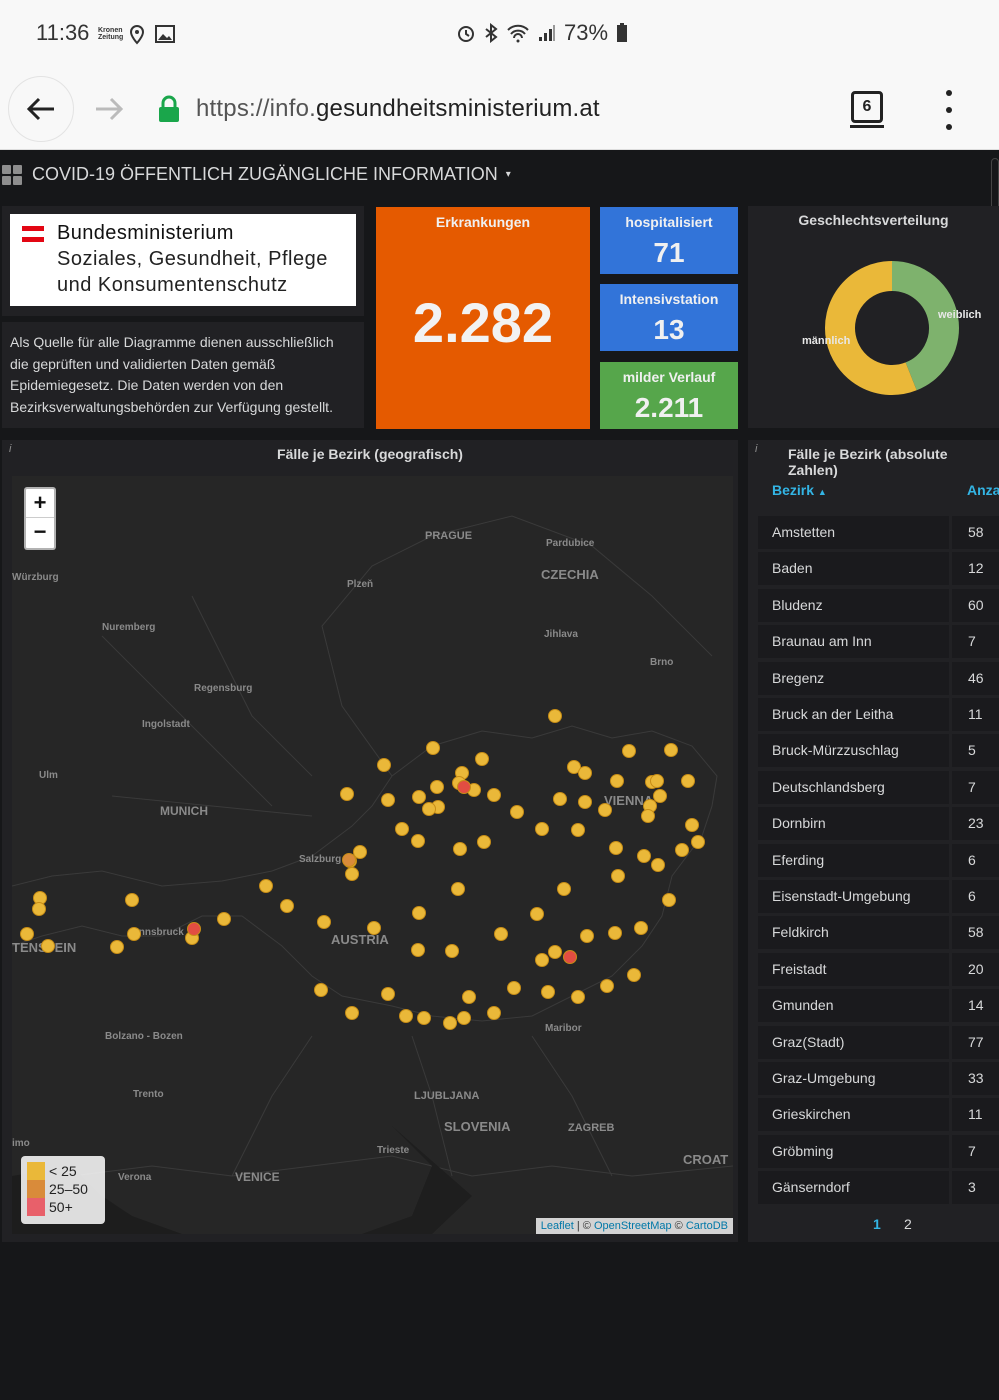 The height and width of the screenshot is (1400, 999). What do you see at coordinates (557, 1226) in the screenshot?
I see `leaflet-link: Leaflet` at bounding box center [557, 1226].